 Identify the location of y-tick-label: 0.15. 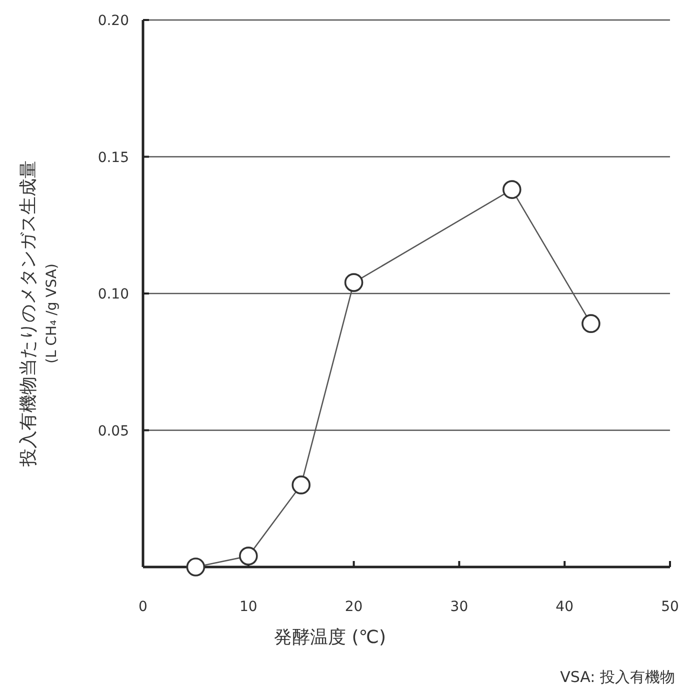
(113, 158).